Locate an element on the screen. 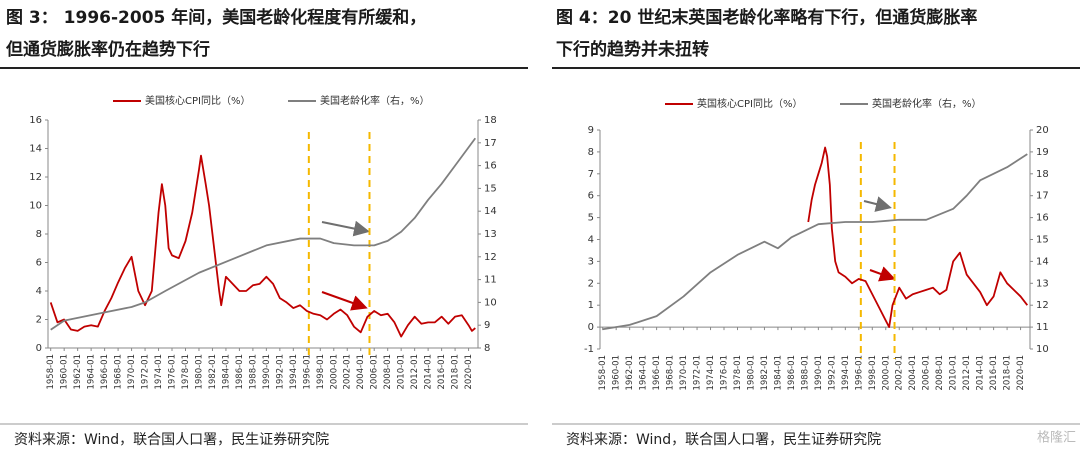 The width and height of the screenshot is (1080, 452). x-tick-label: 1966-01 is located at coordinates (105, 372).